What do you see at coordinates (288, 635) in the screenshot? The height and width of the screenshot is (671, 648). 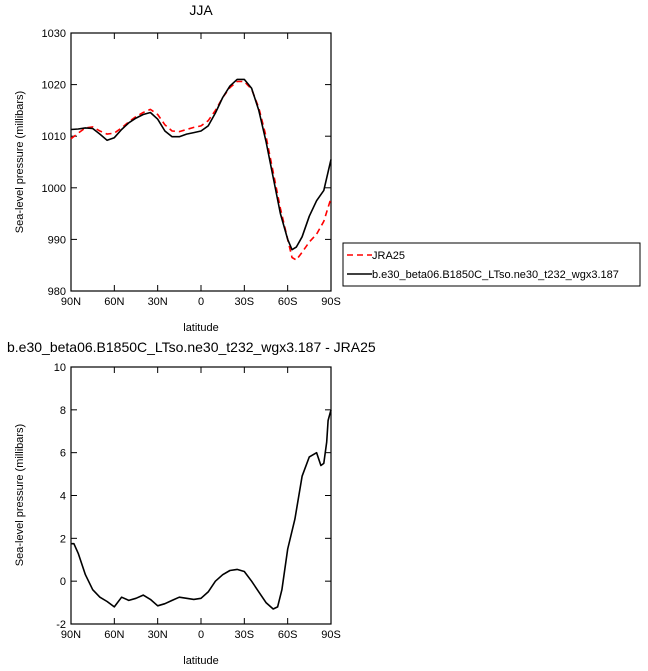 I see `chart-bottom-xtick-label: 60S` at bounding box center [288, 635].